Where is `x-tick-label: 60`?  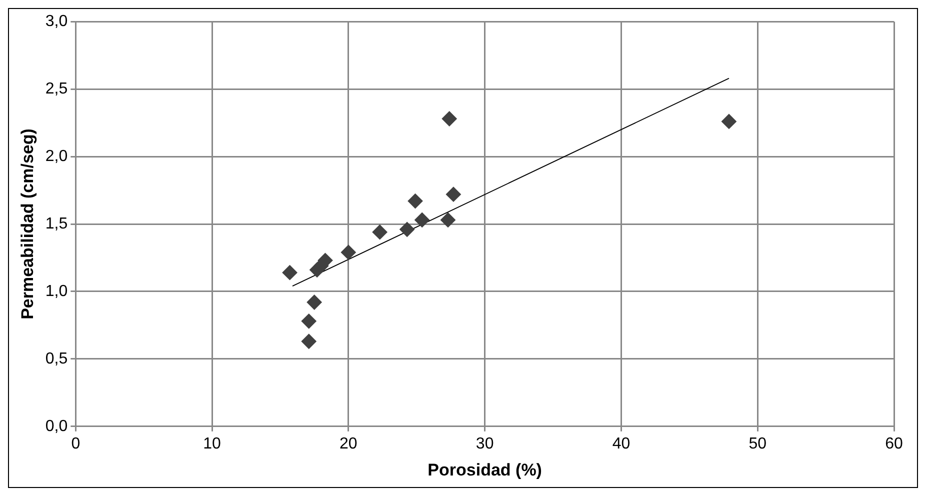 x-tick-label: 60 is located at coordinates (894, 443).